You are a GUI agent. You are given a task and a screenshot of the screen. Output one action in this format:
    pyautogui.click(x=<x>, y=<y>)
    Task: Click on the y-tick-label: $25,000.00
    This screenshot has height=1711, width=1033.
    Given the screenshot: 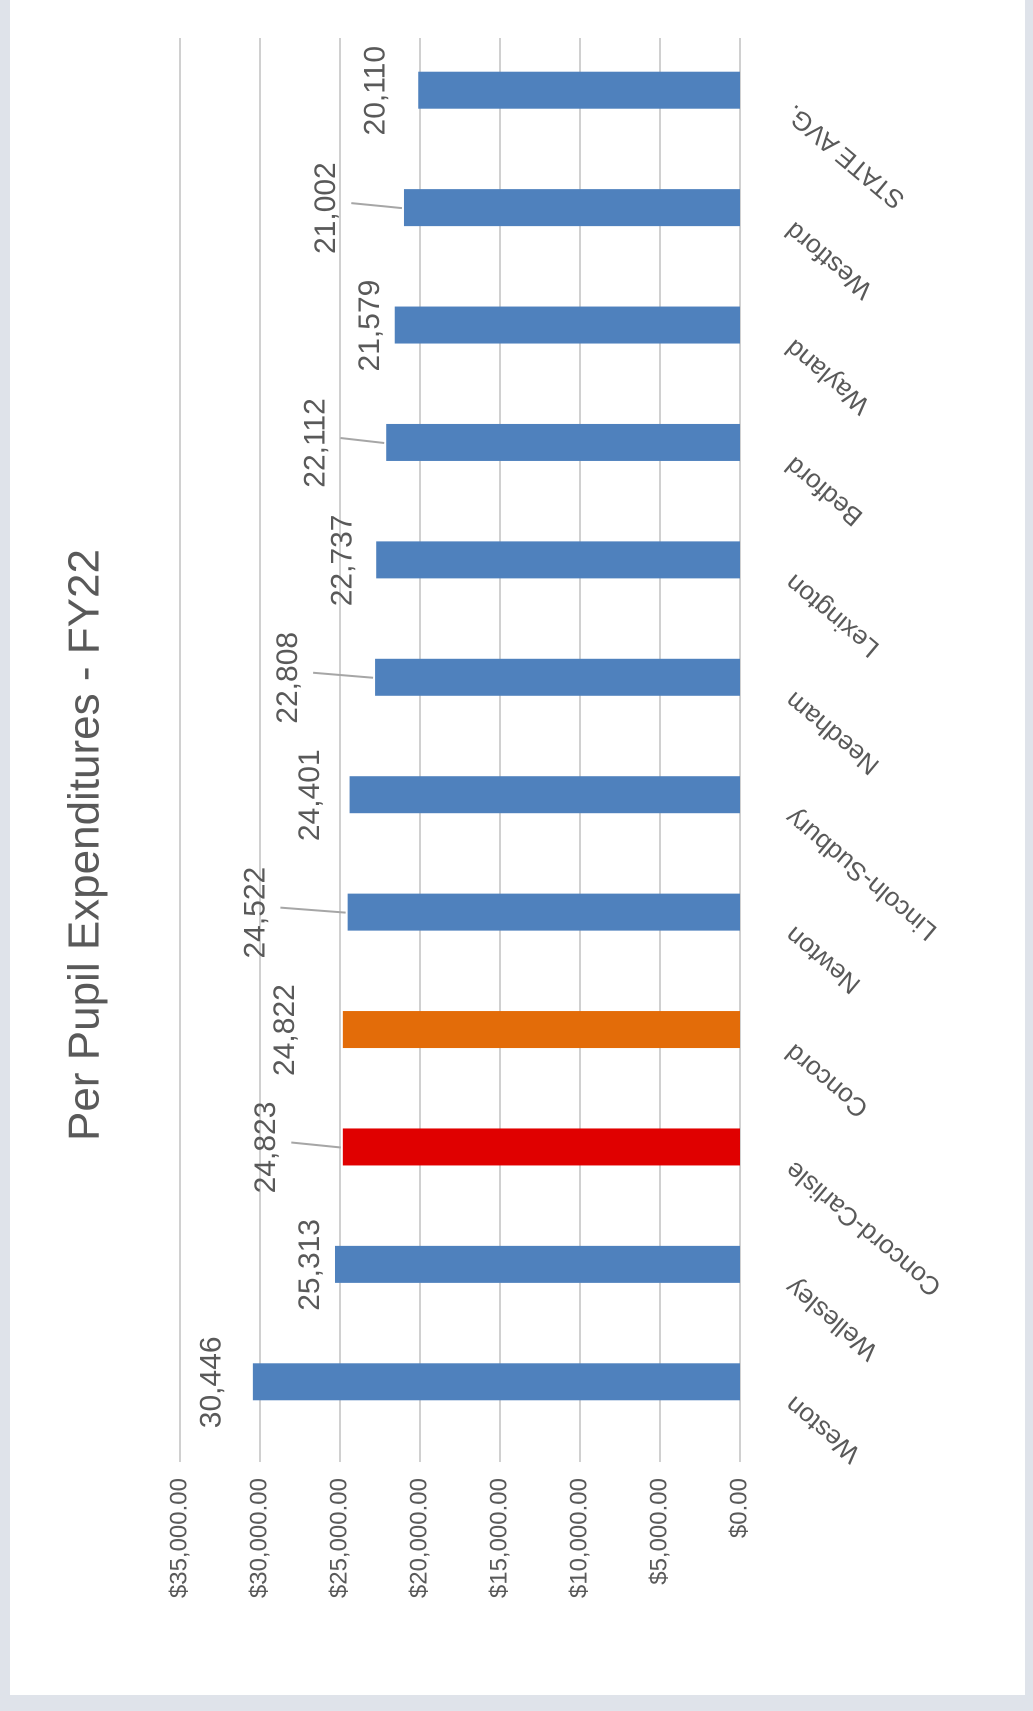 What is the action you would take?
    pyautogui.click(x=338, y=1538)
    